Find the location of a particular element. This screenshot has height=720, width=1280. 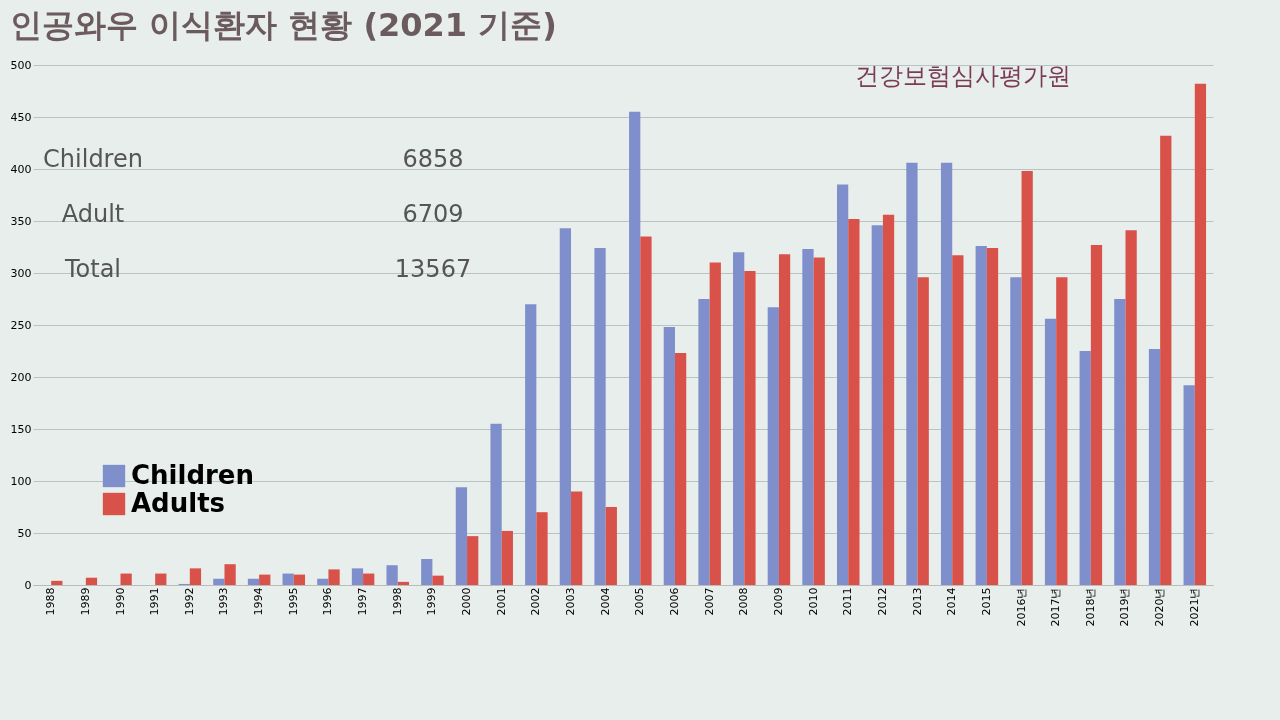

x-tick-label: 2006 is located at coordinates (674, 601).